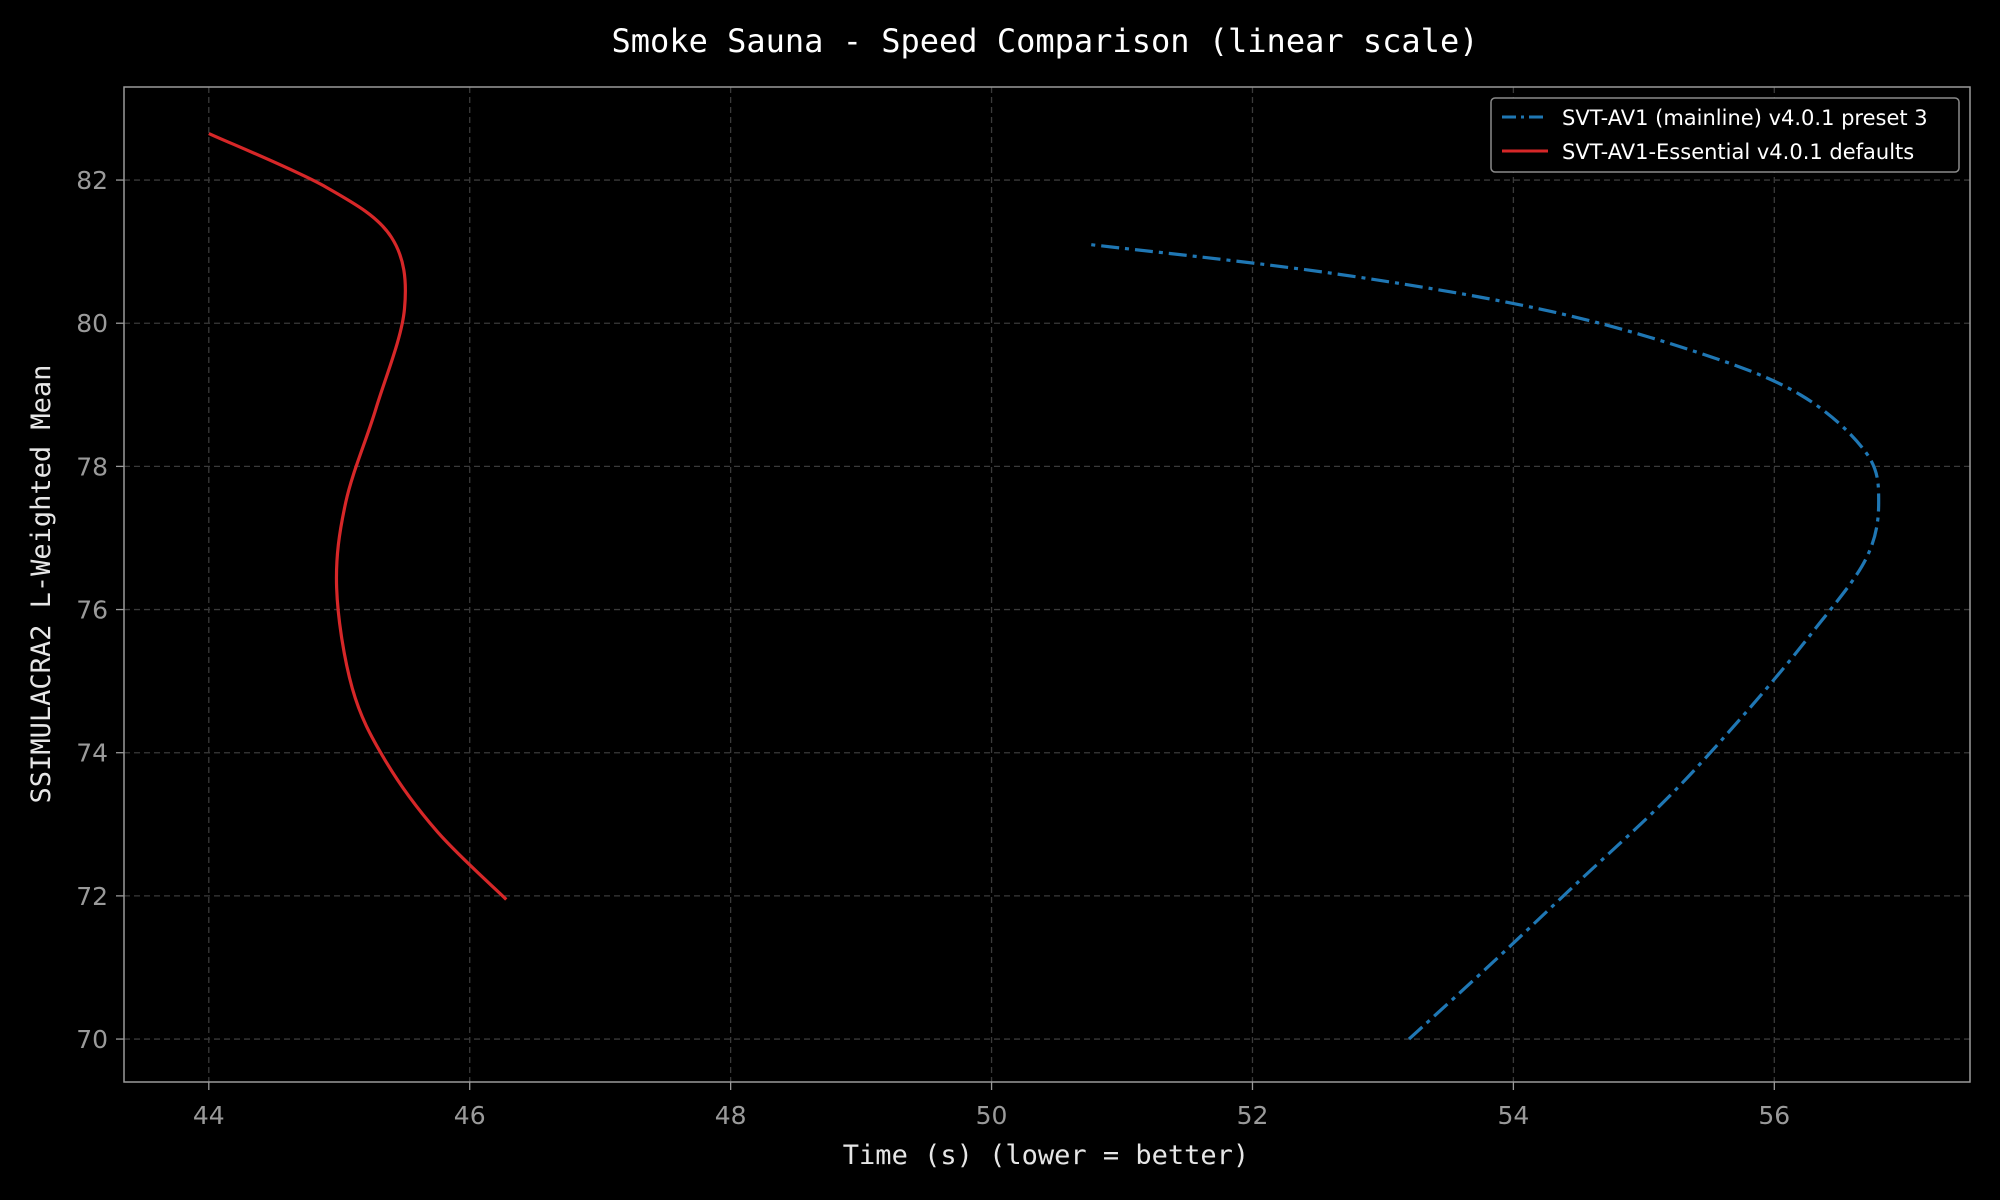 Image resolution: width=2000 pixels, height=1200 pixels. I want to click on x-tick-label: 52, so click(1253, 1115).